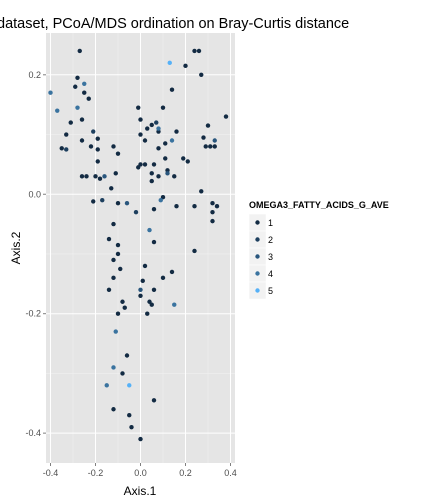 The width and height of the screenshot is (432, 504). Describe the element at coordinates (35, 254) in the screenshot. I see `y-axis-ticks: -0.4 -0.2 0.0 0.2` at that location.